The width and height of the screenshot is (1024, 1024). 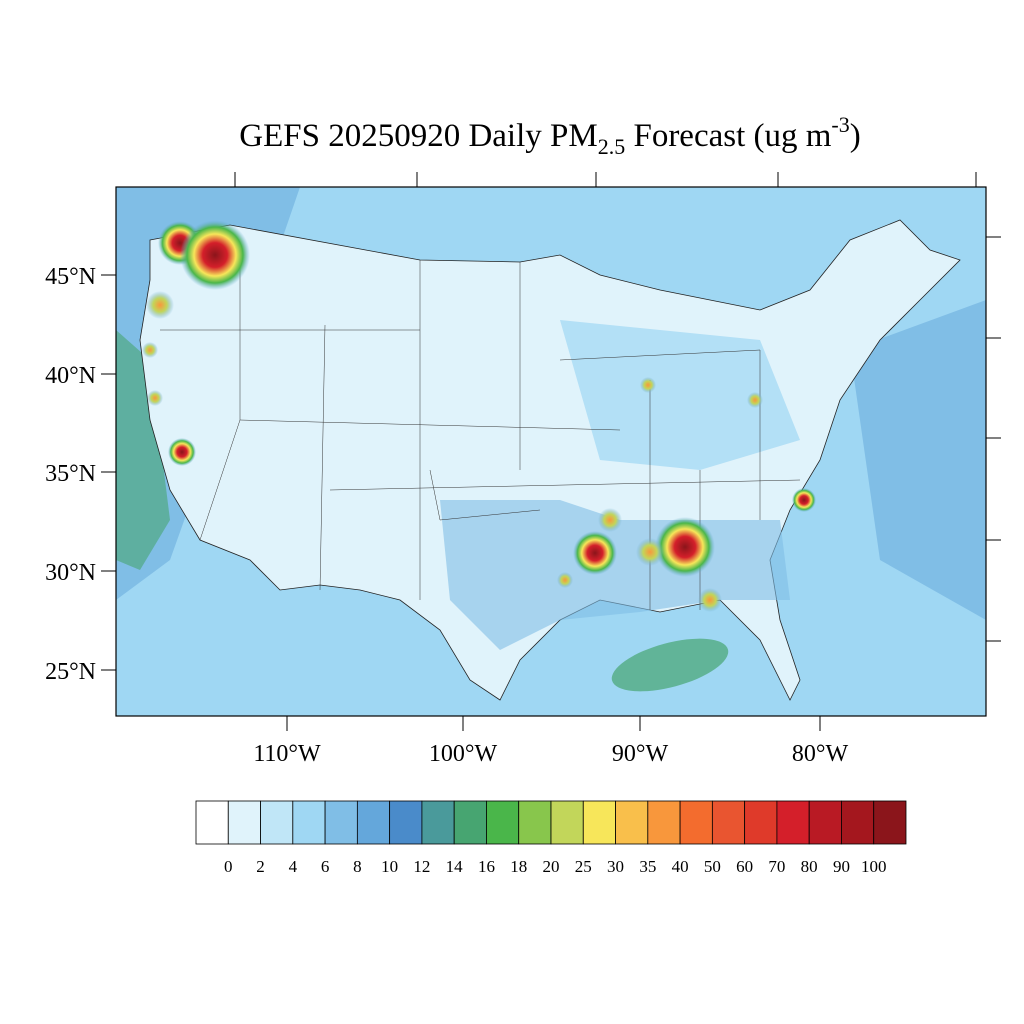 What do you see at coordinates (712, 866) in the screenshot?
I see `colorbar-label: 50` at bounding box center [712, 866].